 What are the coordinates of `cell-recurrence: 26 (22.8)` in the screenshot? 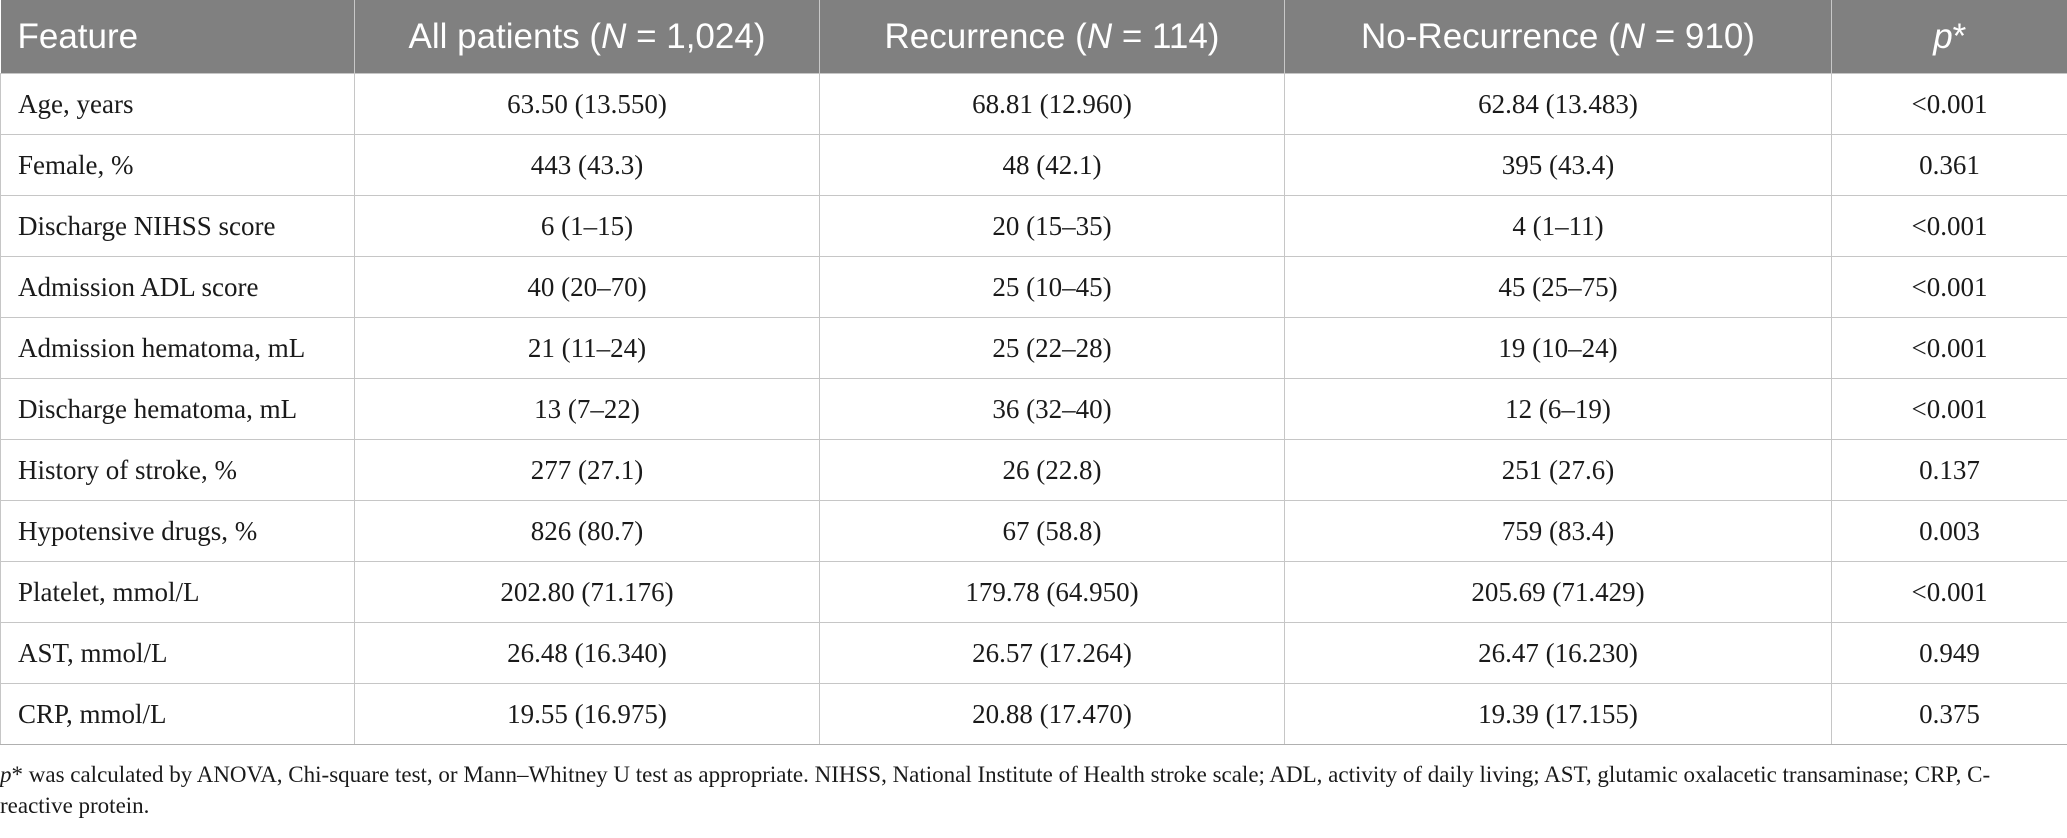 It's located at (1052, 470).